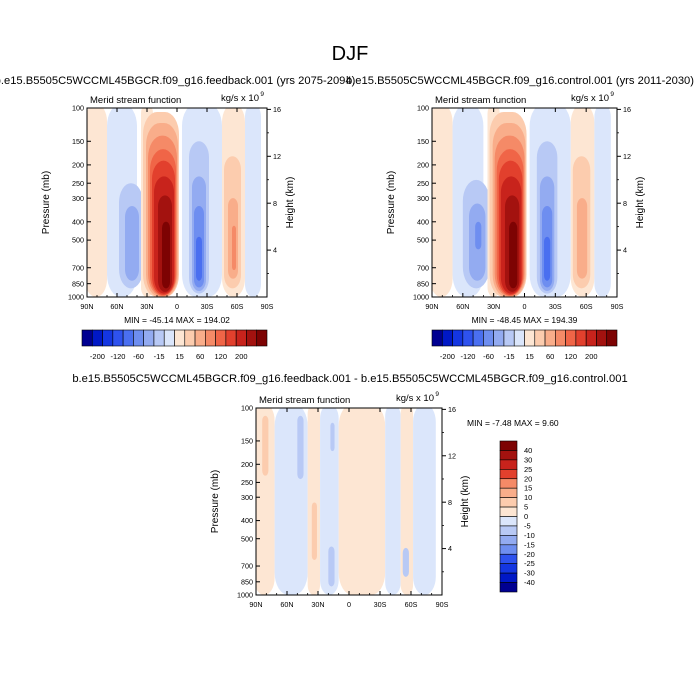 The width and height of the screenshot is (700, 700). What do you see at coordinates (488, 356) in the screenshot?
I see `control-colorbar-label: -60` at bounding box center [488, 356].